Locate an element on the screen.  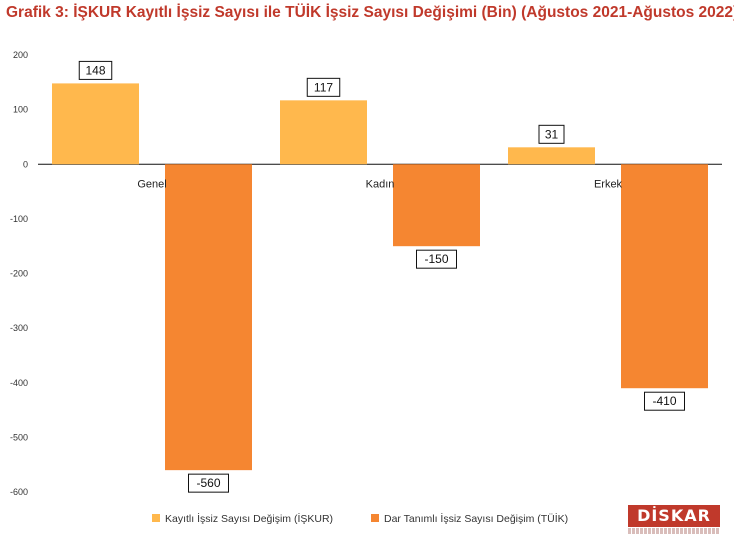
y-tick-label: -400 is located at coordinates (19, 383).